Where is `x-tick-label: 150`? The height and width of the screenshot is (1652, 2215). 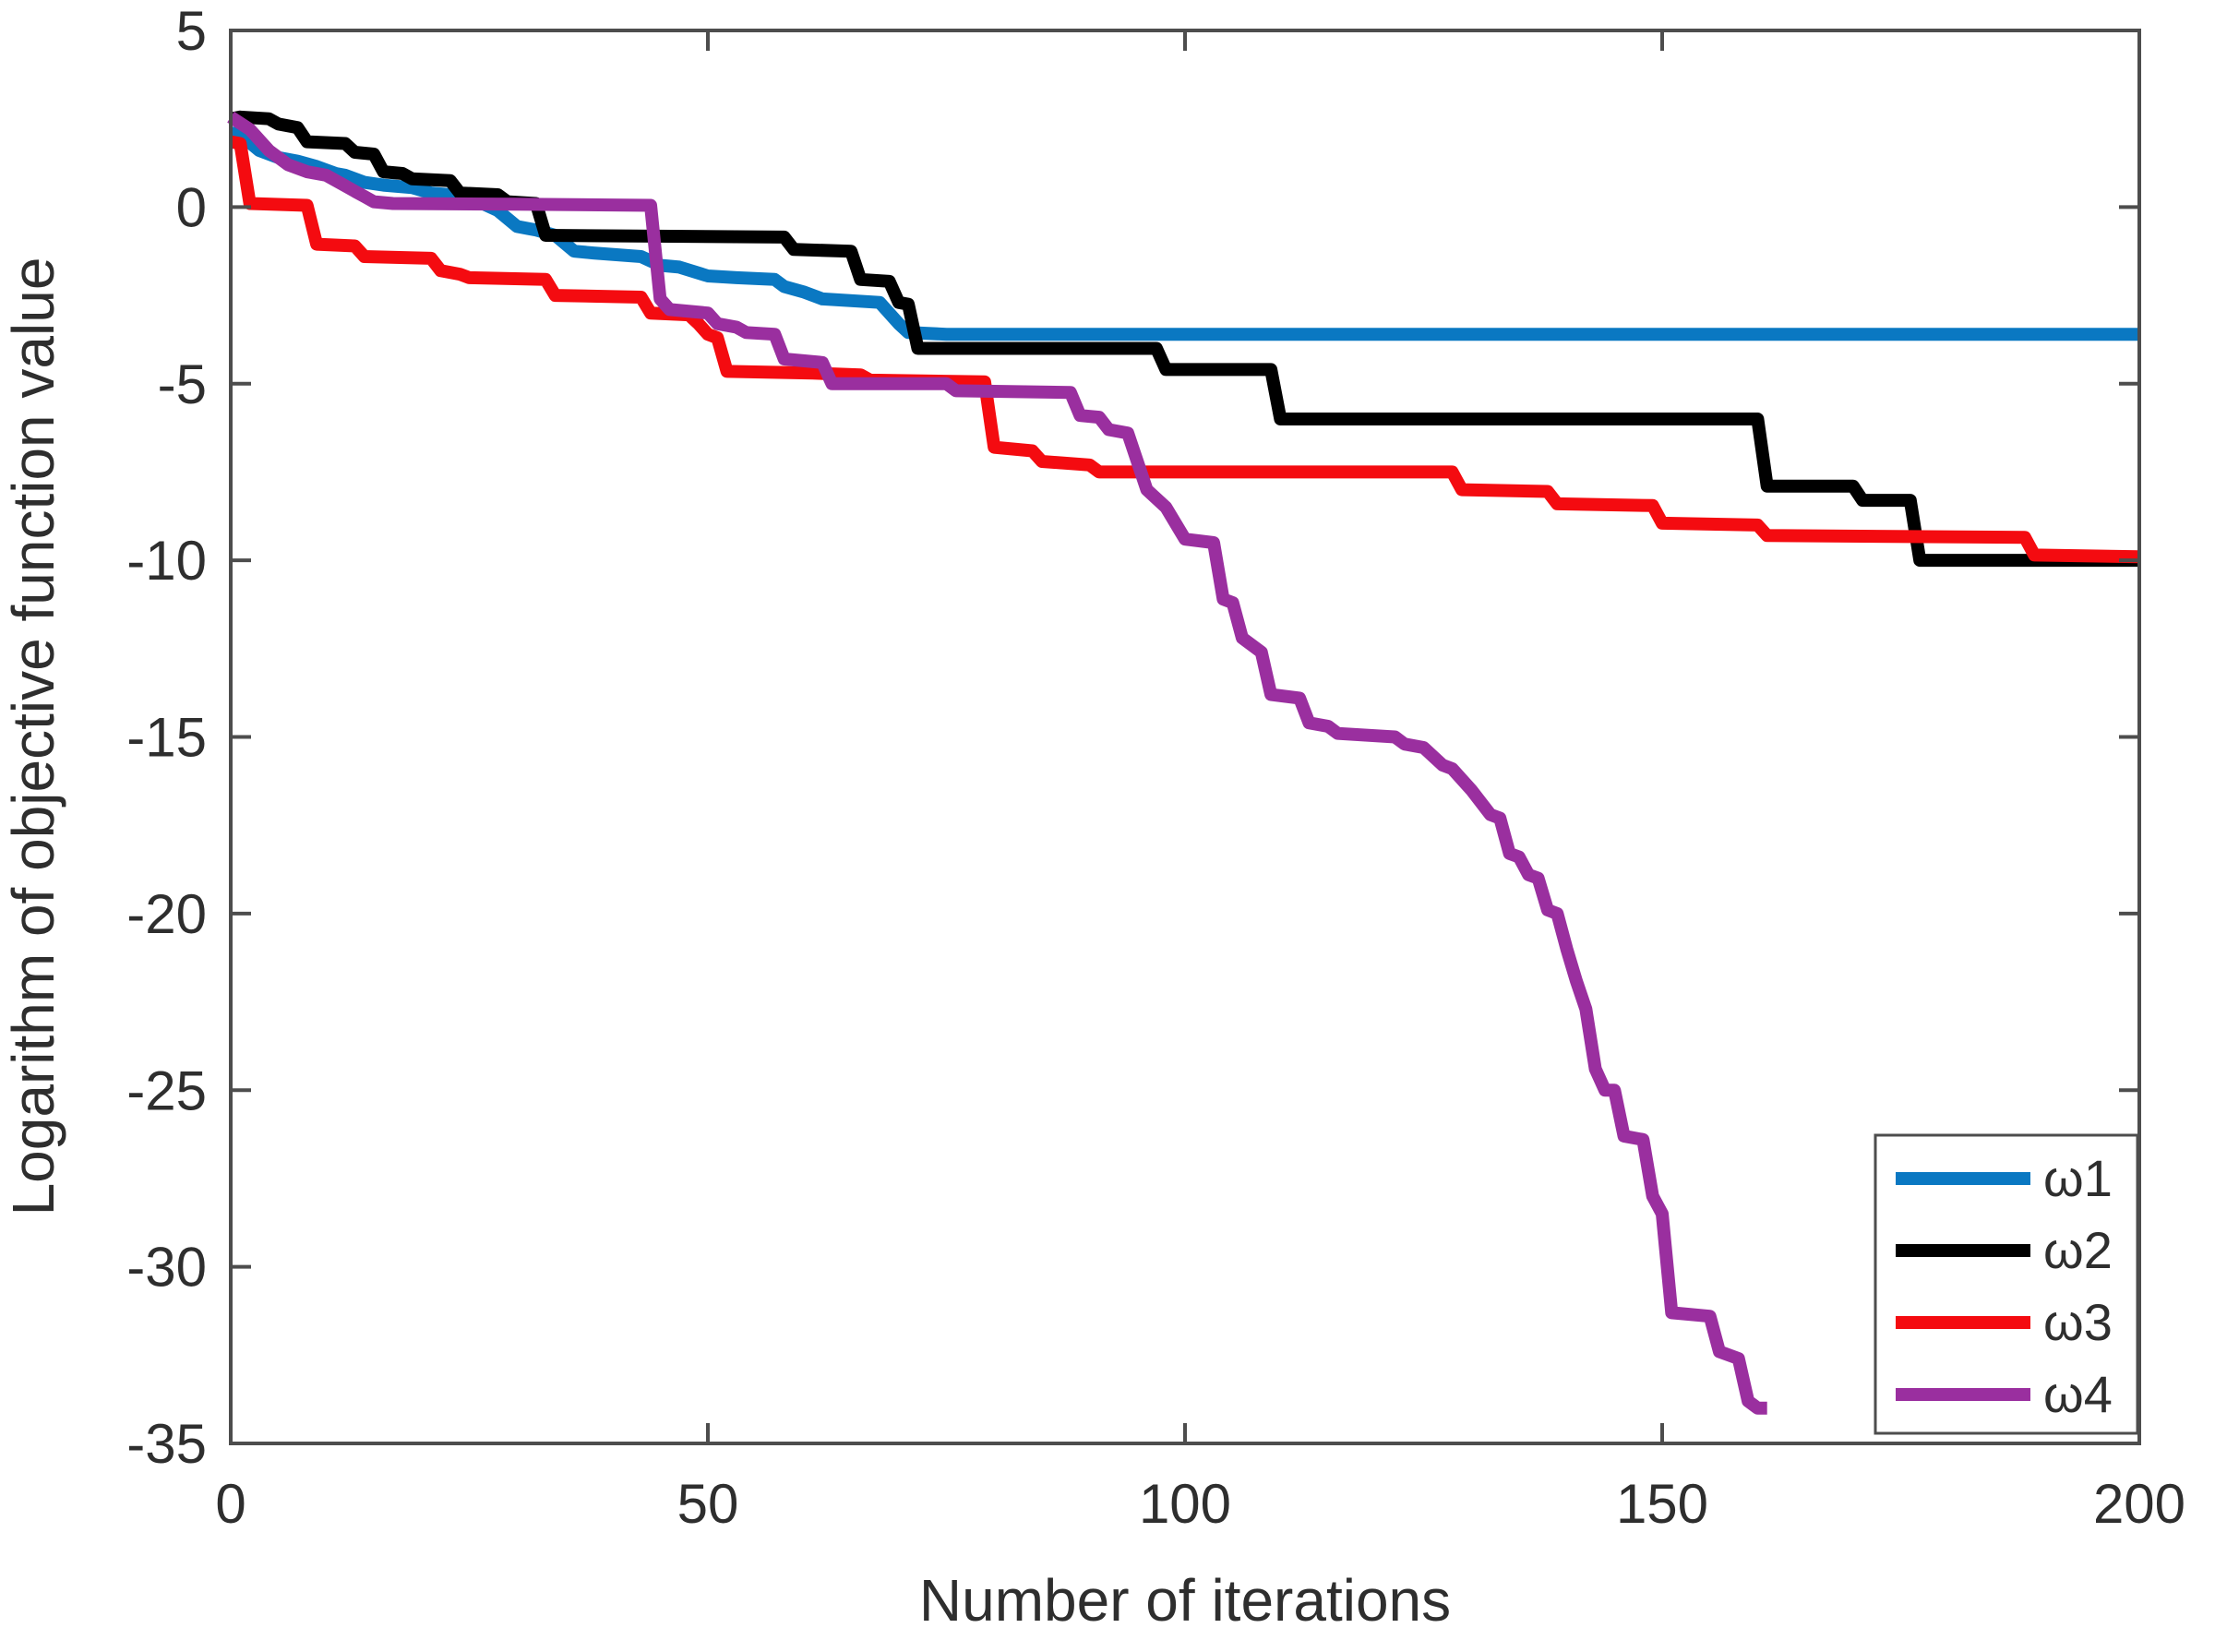
x-tick-label: 150 is located at coordinates (1662, 1504).